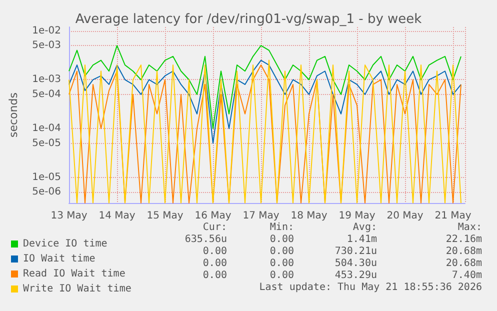  Describe the element at coordinates (77, 289) in the screenshot. I see `legend-label: Write IO Wait time` at that location.